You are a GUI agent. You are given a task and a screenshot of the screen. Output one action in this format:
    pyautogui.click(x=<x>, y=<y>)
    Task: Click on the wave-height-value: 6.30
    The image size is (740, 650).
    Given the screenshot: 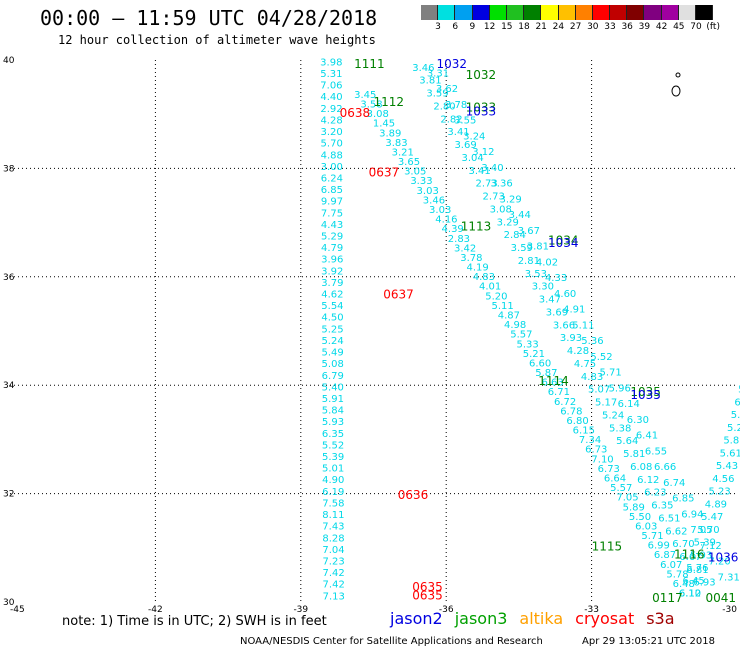 What is the action you would take?
    pyautogui.click(x=638, y=420)
    